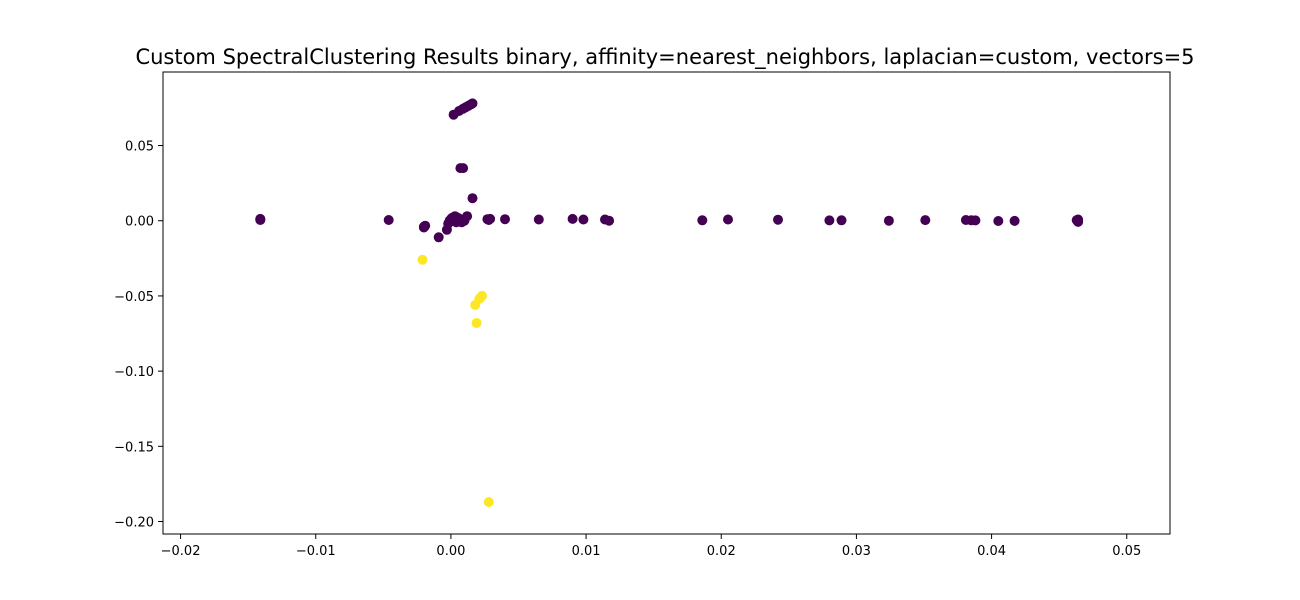 The width and height of the screenshot is (1300, 600). What do you see at coordinates (991, 551) in the screenshot?
I see `x-tick-label: 0.04` at bounding box center [991, 551].